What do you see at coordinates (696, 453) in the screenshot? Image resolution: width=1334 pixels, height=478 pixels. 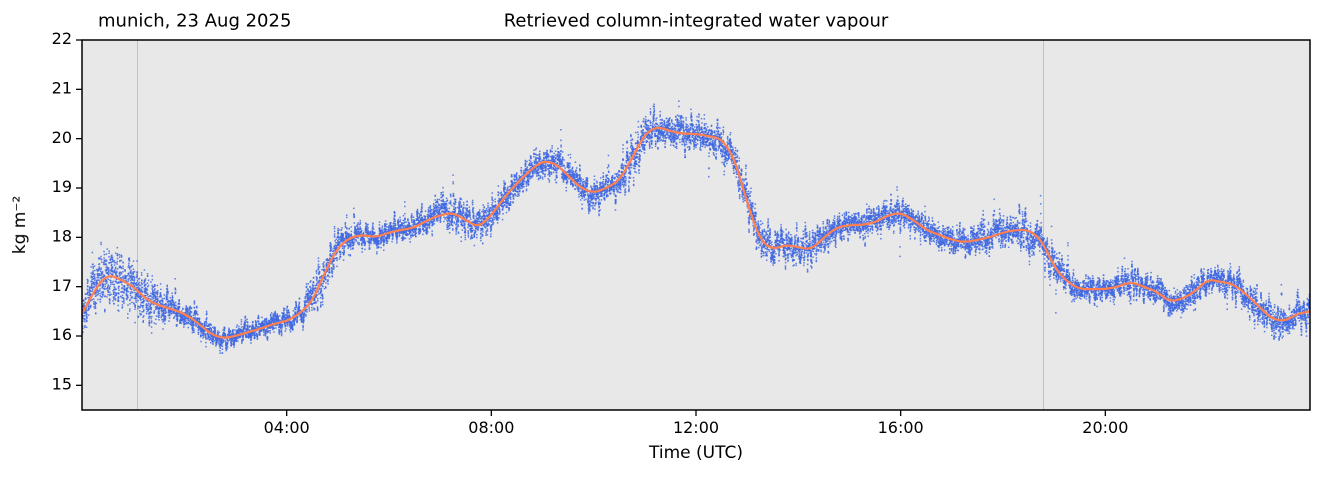 I see `x-axis-label: Time (UTC)` at bounding box center [696, 453].